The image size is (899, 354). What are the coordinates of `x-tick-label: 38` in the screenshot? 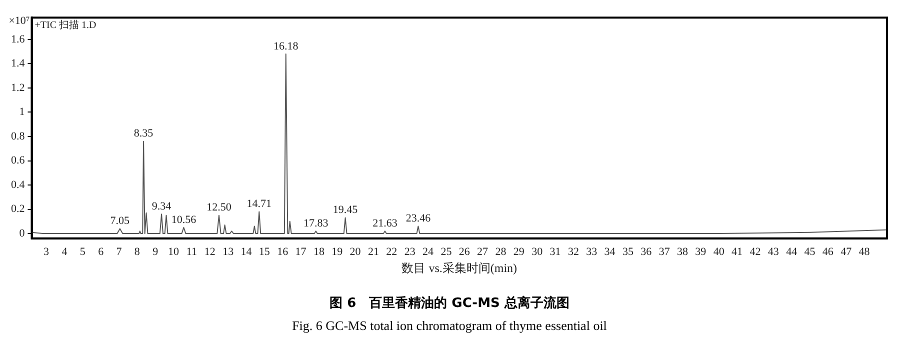 It's located at (683, 252).